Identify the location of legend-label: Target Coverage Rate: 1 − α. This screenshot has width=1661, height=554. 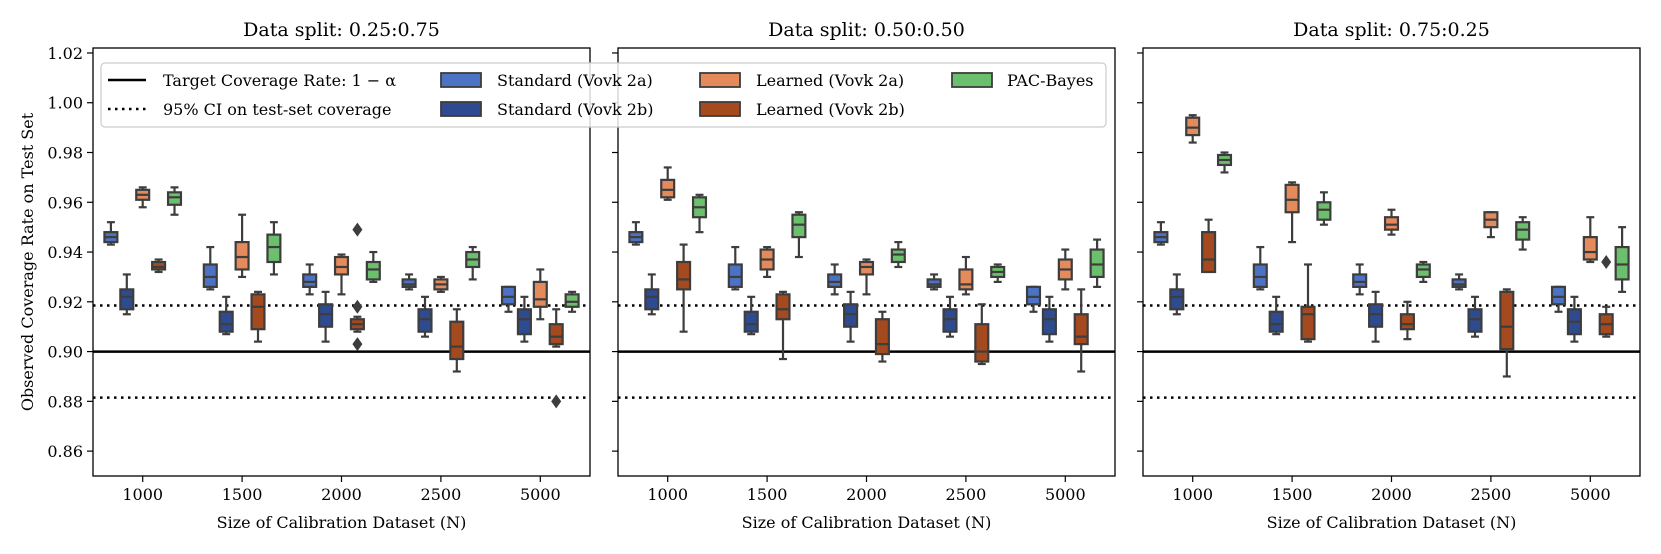
(279, 80).